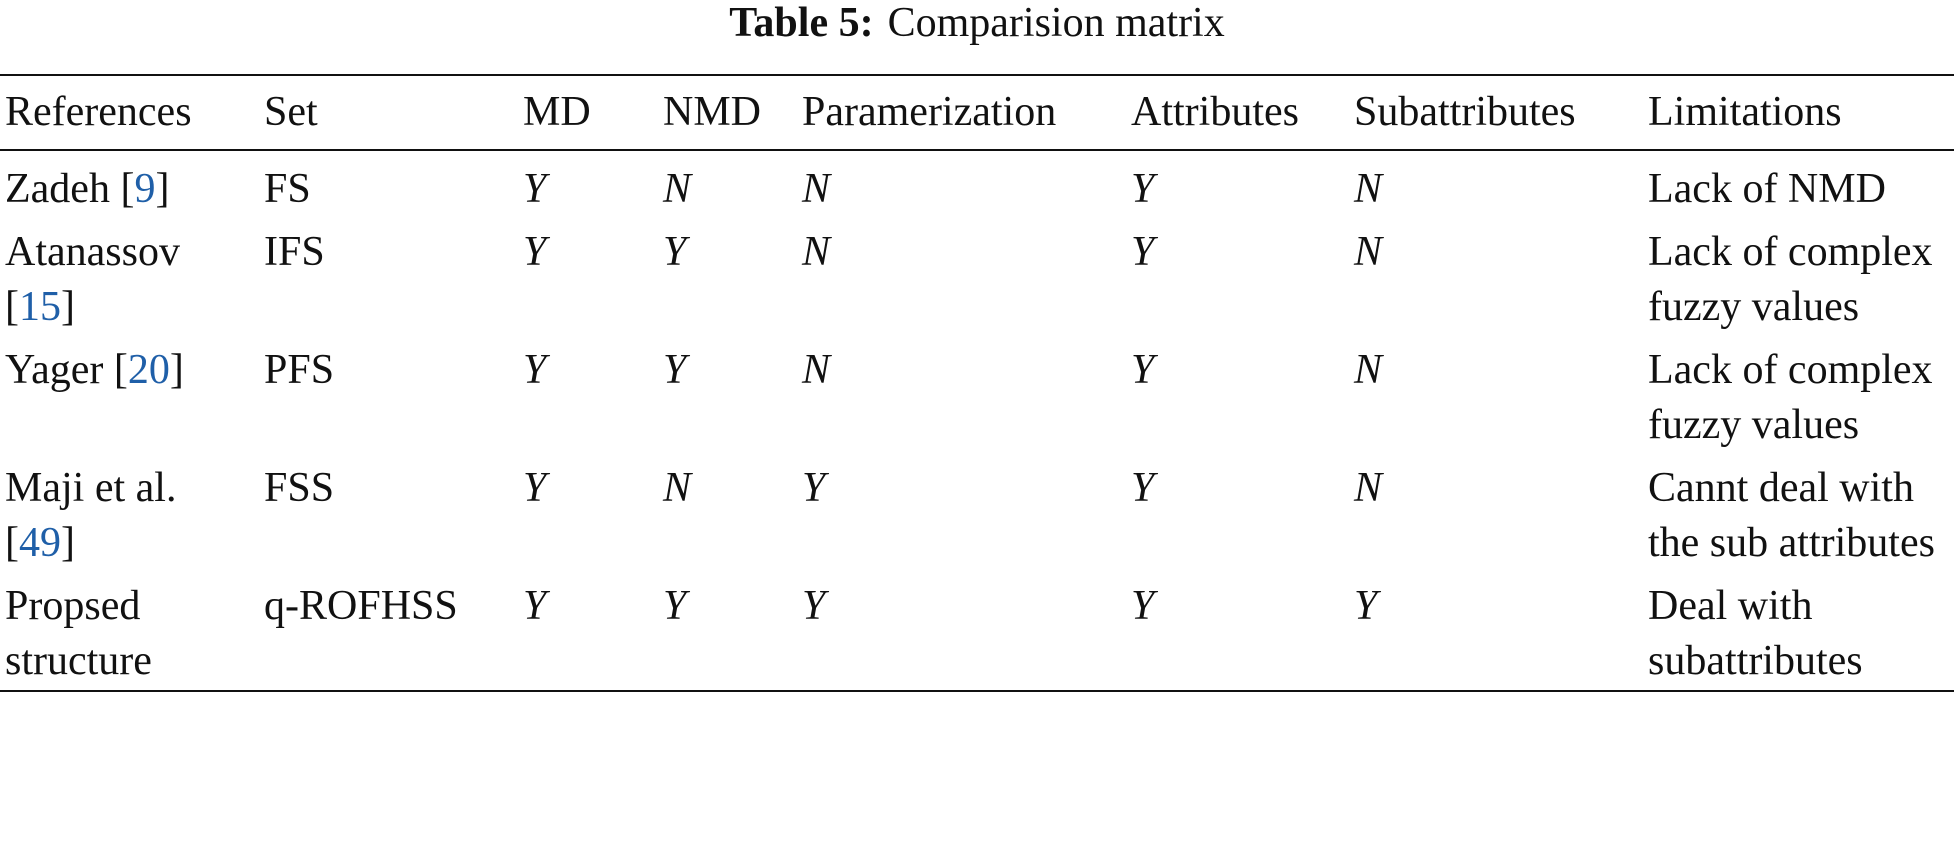  I want to click on table-cell: Deal with subattributes, so click(1755, 633).